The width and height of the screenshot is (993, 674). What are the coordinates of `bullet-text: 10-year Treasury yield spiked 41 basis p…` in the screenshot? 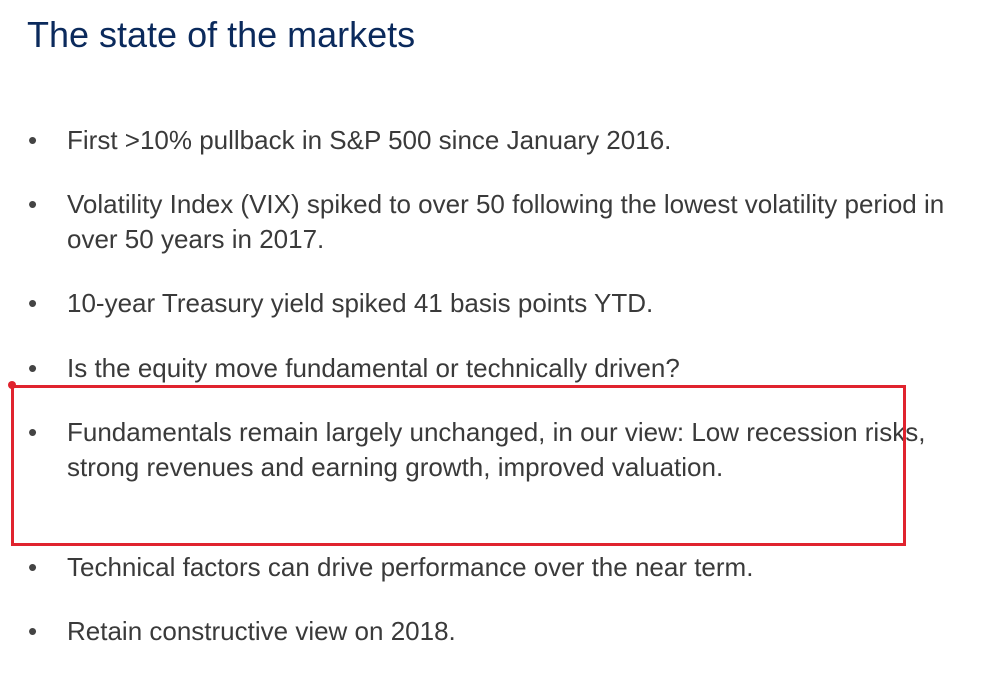 It's located at (360, 303).